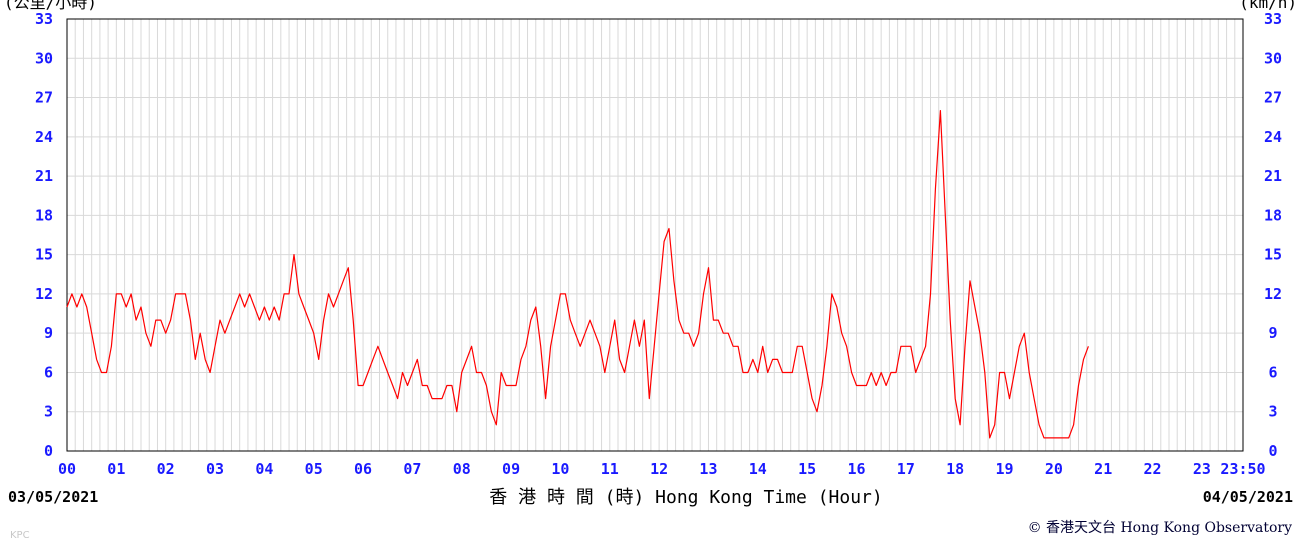 Image resolution: width=1301 pixels, height=541 pixels. What do you see at coordinates (412, 469) in the screenshot?
I see `x-tick-label: 07` at bounding box center [412, 469].